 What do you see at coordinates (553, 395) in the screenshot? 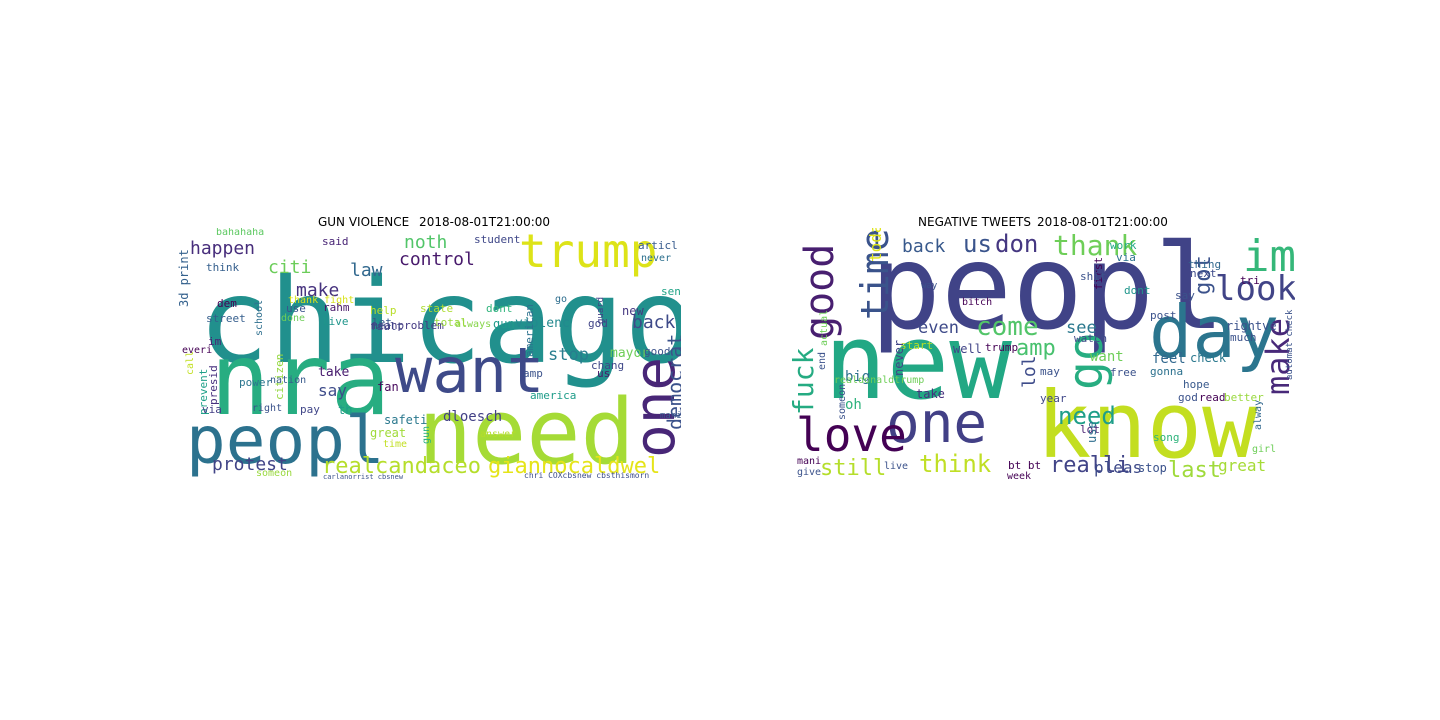
I see `word-cloud-word: america` at bounding box center [553, 395].